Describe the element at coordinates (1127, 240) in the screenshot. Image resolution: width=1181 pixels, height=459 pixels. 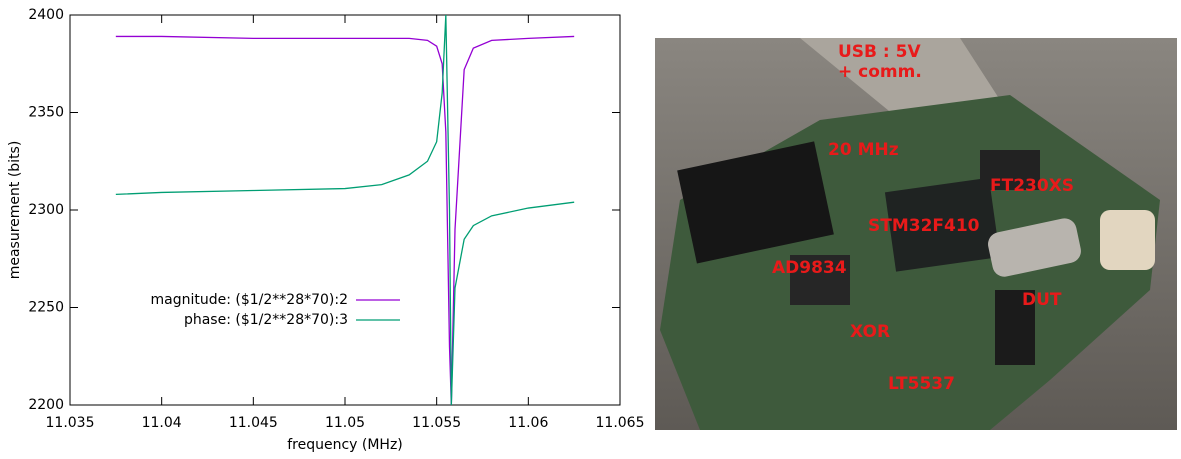
I see `button` at that location.